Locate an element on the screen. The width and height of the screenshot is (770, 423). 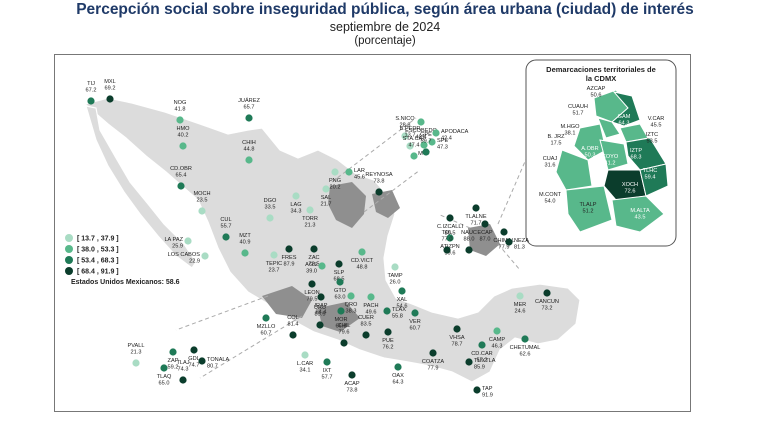
city-name: L.CAR is located at coordinates (305, 364).